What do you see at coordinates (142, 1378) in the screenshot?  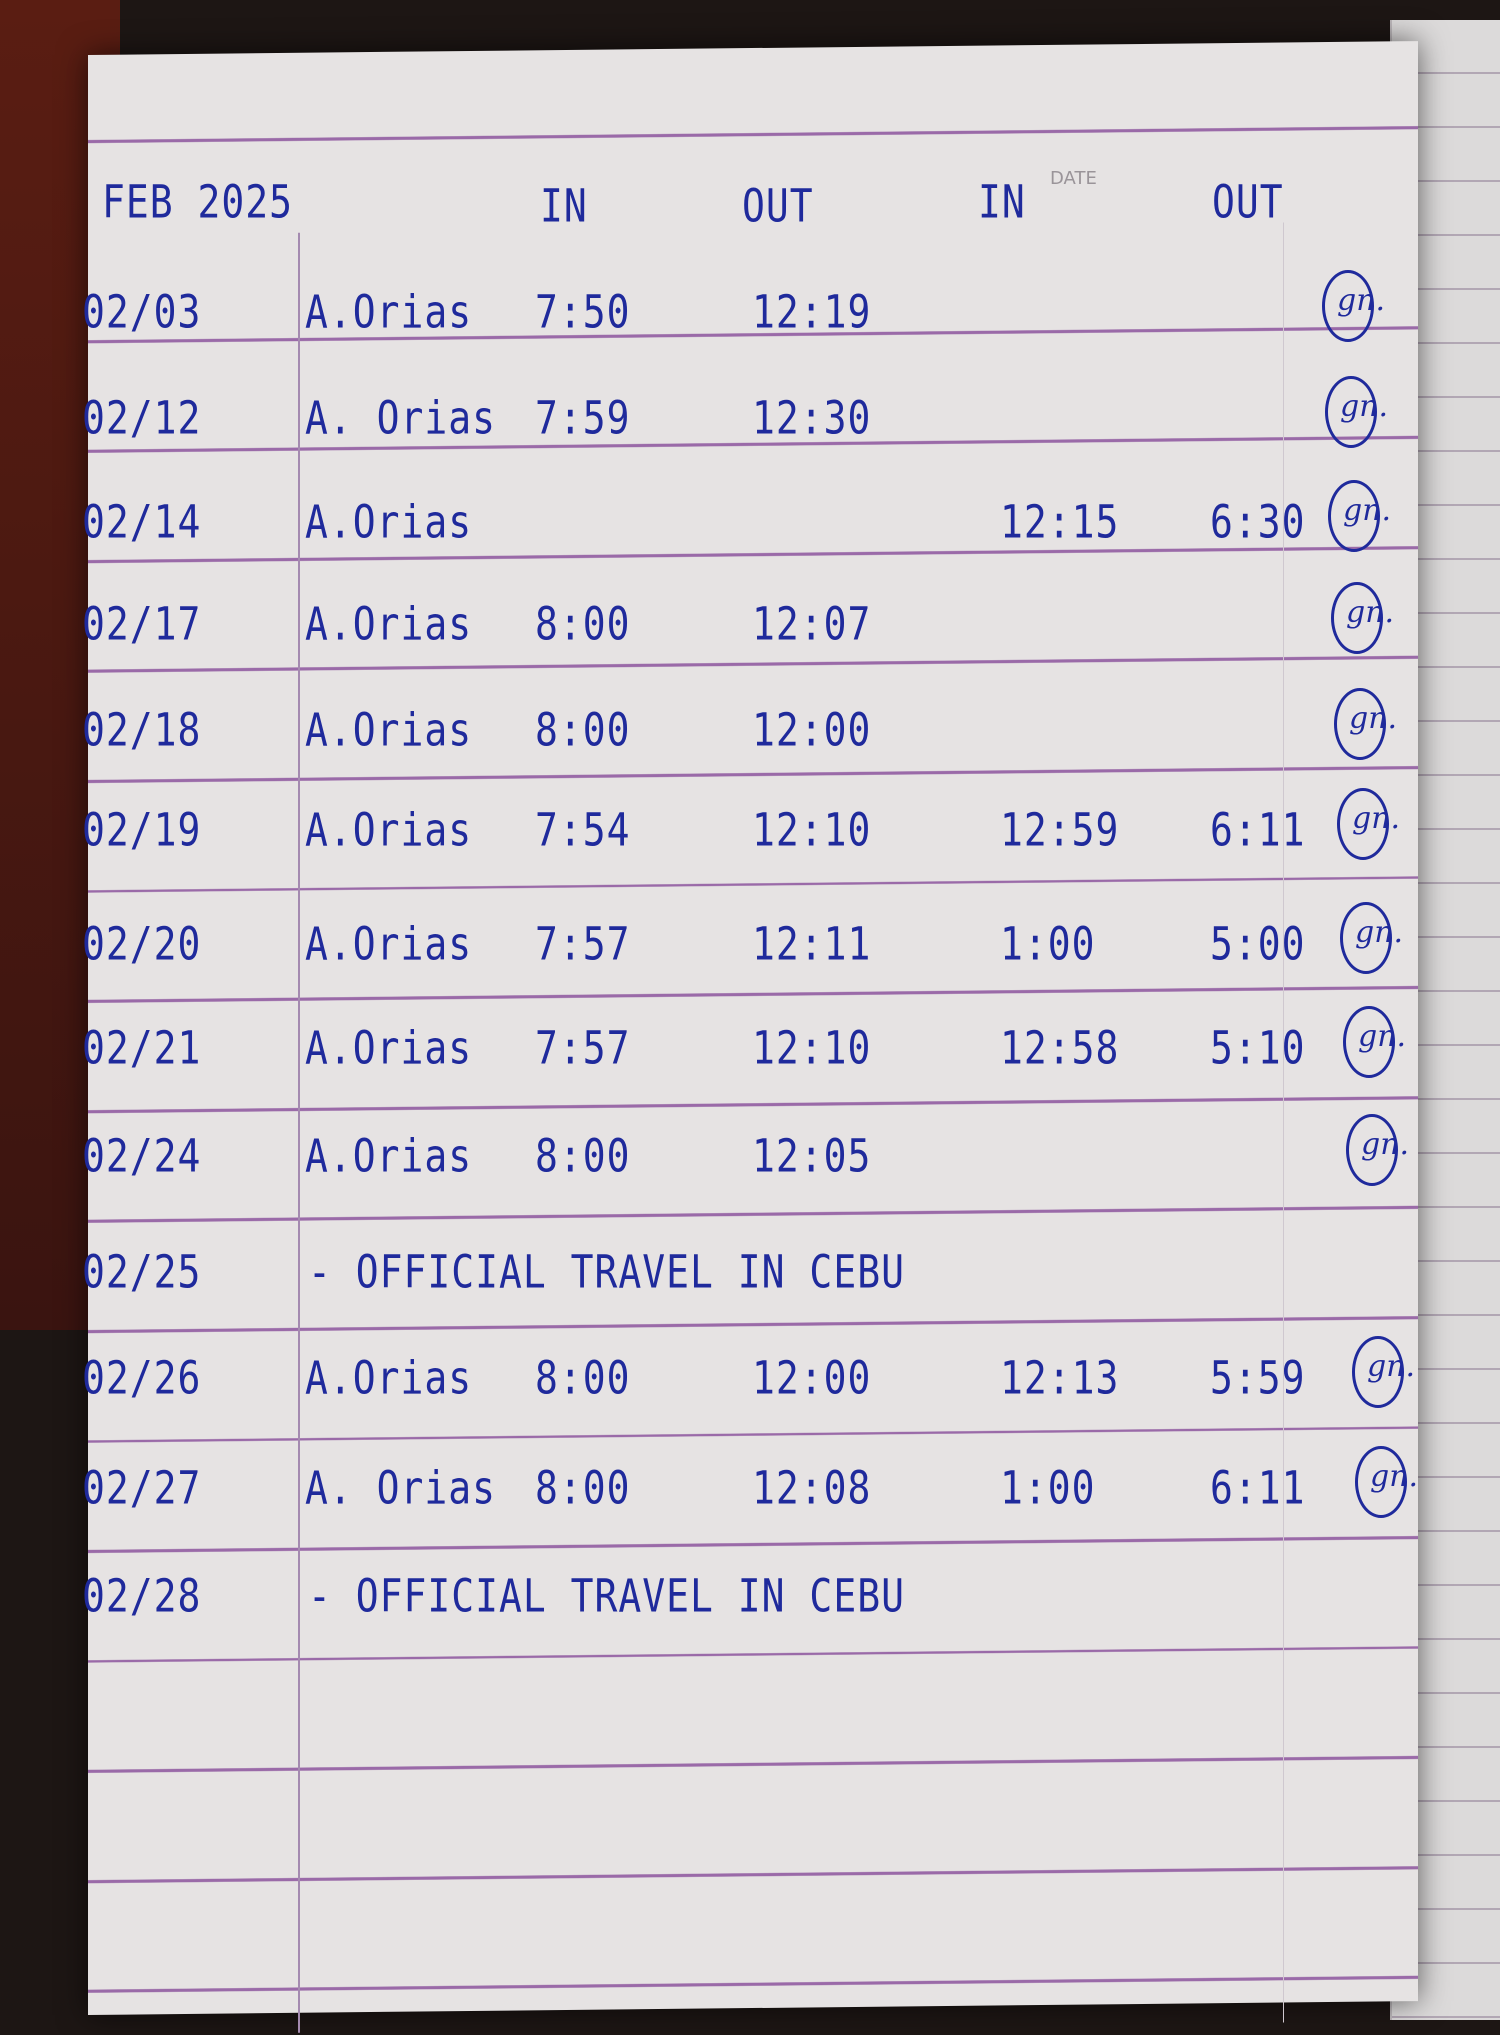 I see `row-date: 02/26` at bounding box center [142, 1378].